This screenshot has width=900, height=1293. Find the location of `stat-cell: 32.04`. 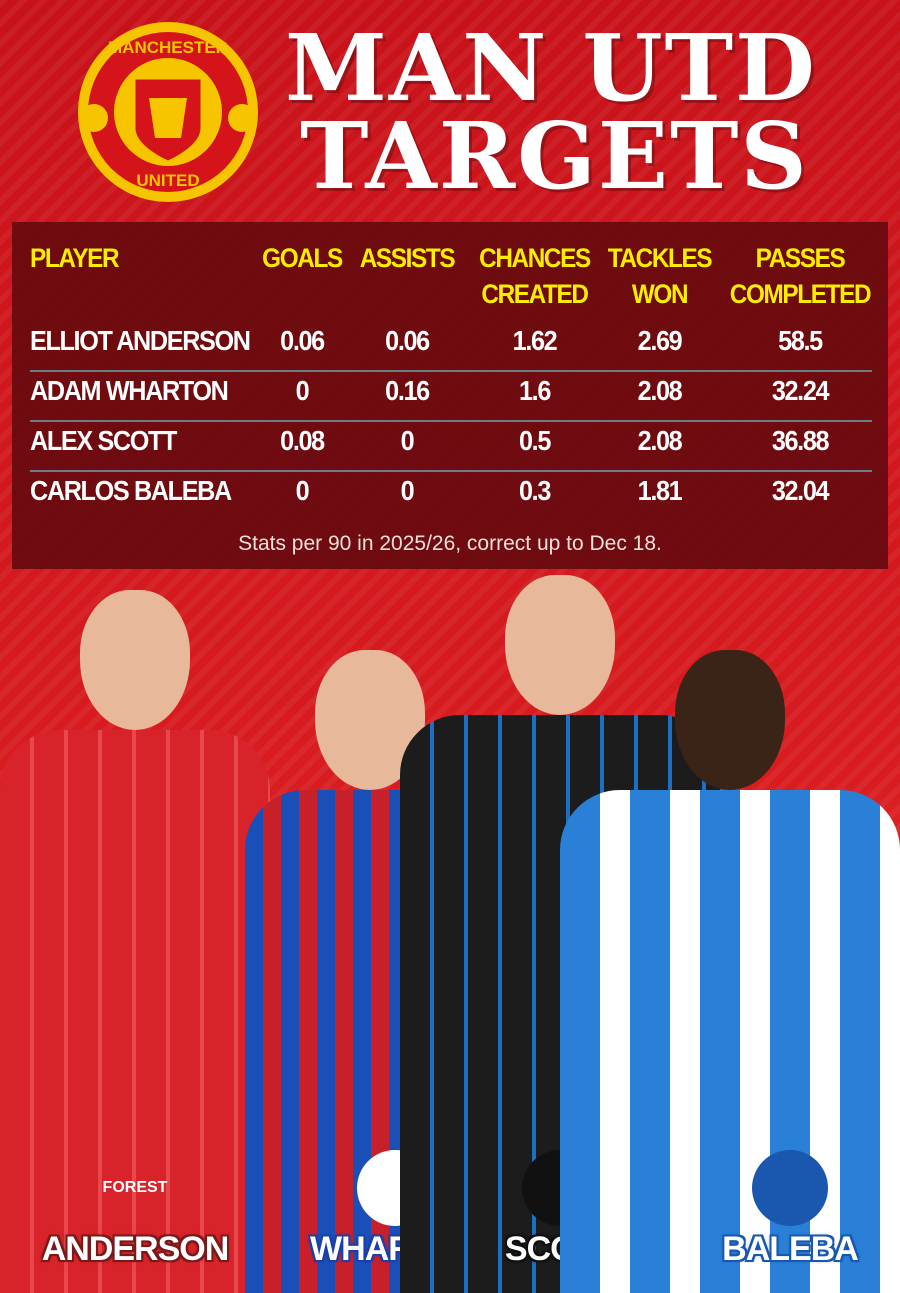

stat-cell: 32.04 is located at coordinates (800, 490).